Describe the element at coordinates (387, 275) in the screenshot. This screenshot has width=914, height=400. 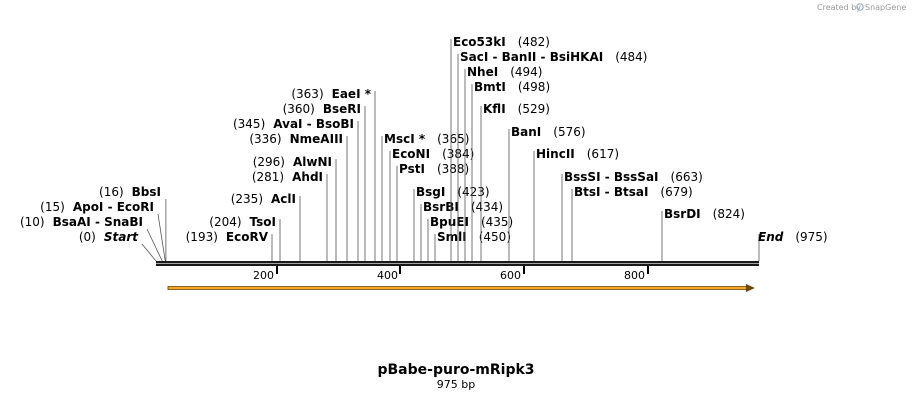
I see `scale-tick-label: 400` at that location.